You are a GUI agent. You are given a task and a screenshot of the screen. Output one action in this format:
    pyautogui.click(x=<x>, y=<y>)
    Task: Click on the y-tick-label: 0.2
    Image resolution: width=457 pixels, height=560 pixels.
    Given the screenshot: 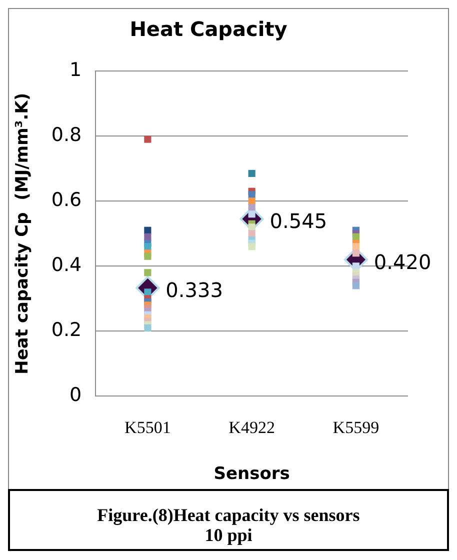 What is the action you would take?
    pyautogui.click(x=66, y=330)
    